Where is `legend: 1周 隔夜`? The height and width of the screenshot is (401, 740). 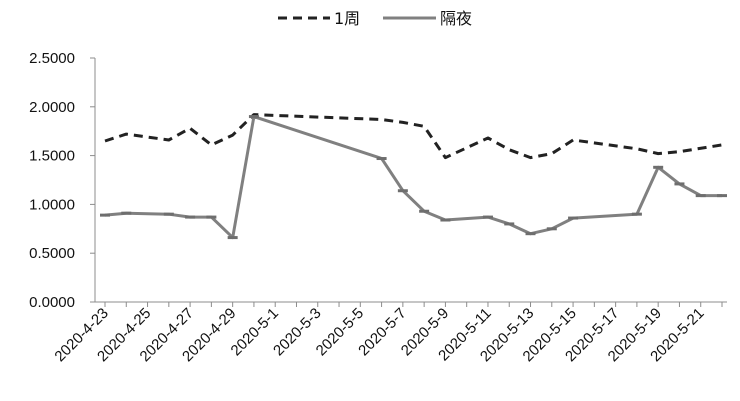 legend: 1周 隔夜 is located at coordinates (375, 18).